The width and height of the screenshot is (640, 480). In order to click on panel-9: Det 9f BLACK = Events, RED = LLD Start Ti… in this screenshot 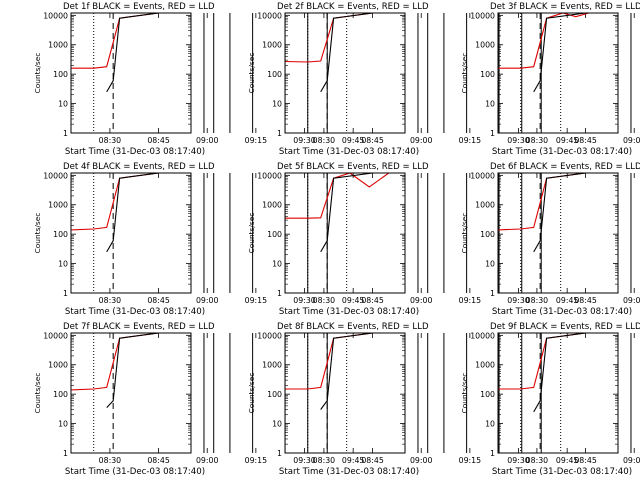, I will do `click(550, 399)`.